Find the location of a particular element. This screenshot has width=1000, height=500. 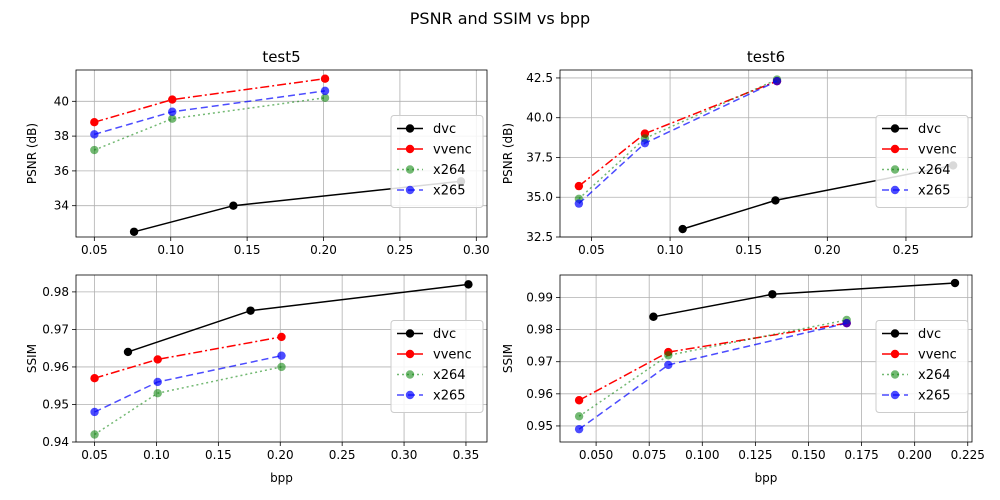

x-tick-label: 0.200 is located at coordinates (914, 455).